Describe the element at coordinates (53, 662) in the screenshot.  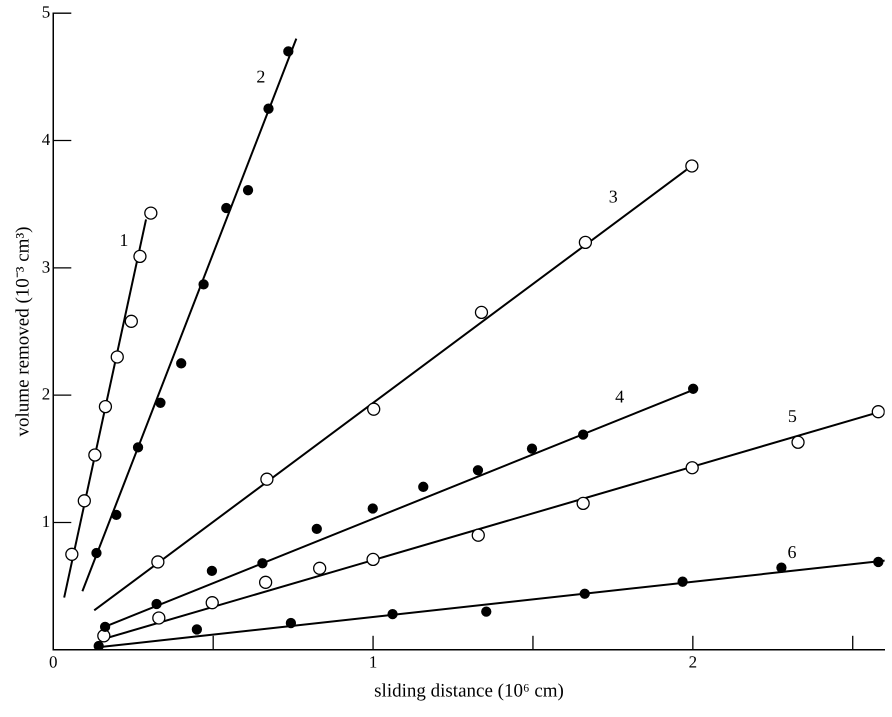
I see `x-tick-label: 0` at that location.